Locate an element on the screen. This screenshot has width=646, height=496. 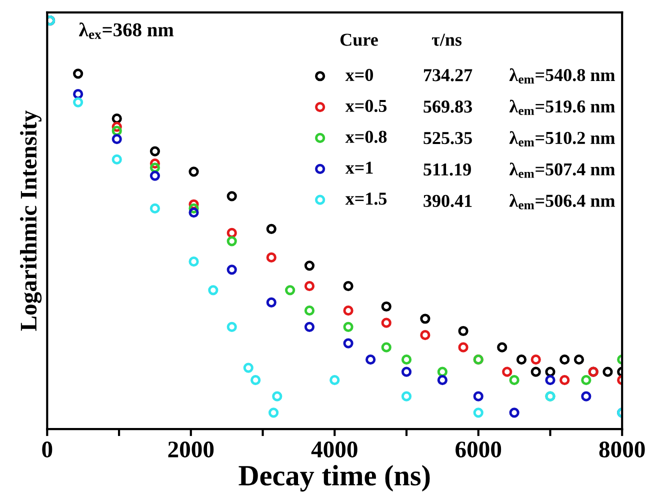
annotation: 569.83 is located at coordinates (448, 106).